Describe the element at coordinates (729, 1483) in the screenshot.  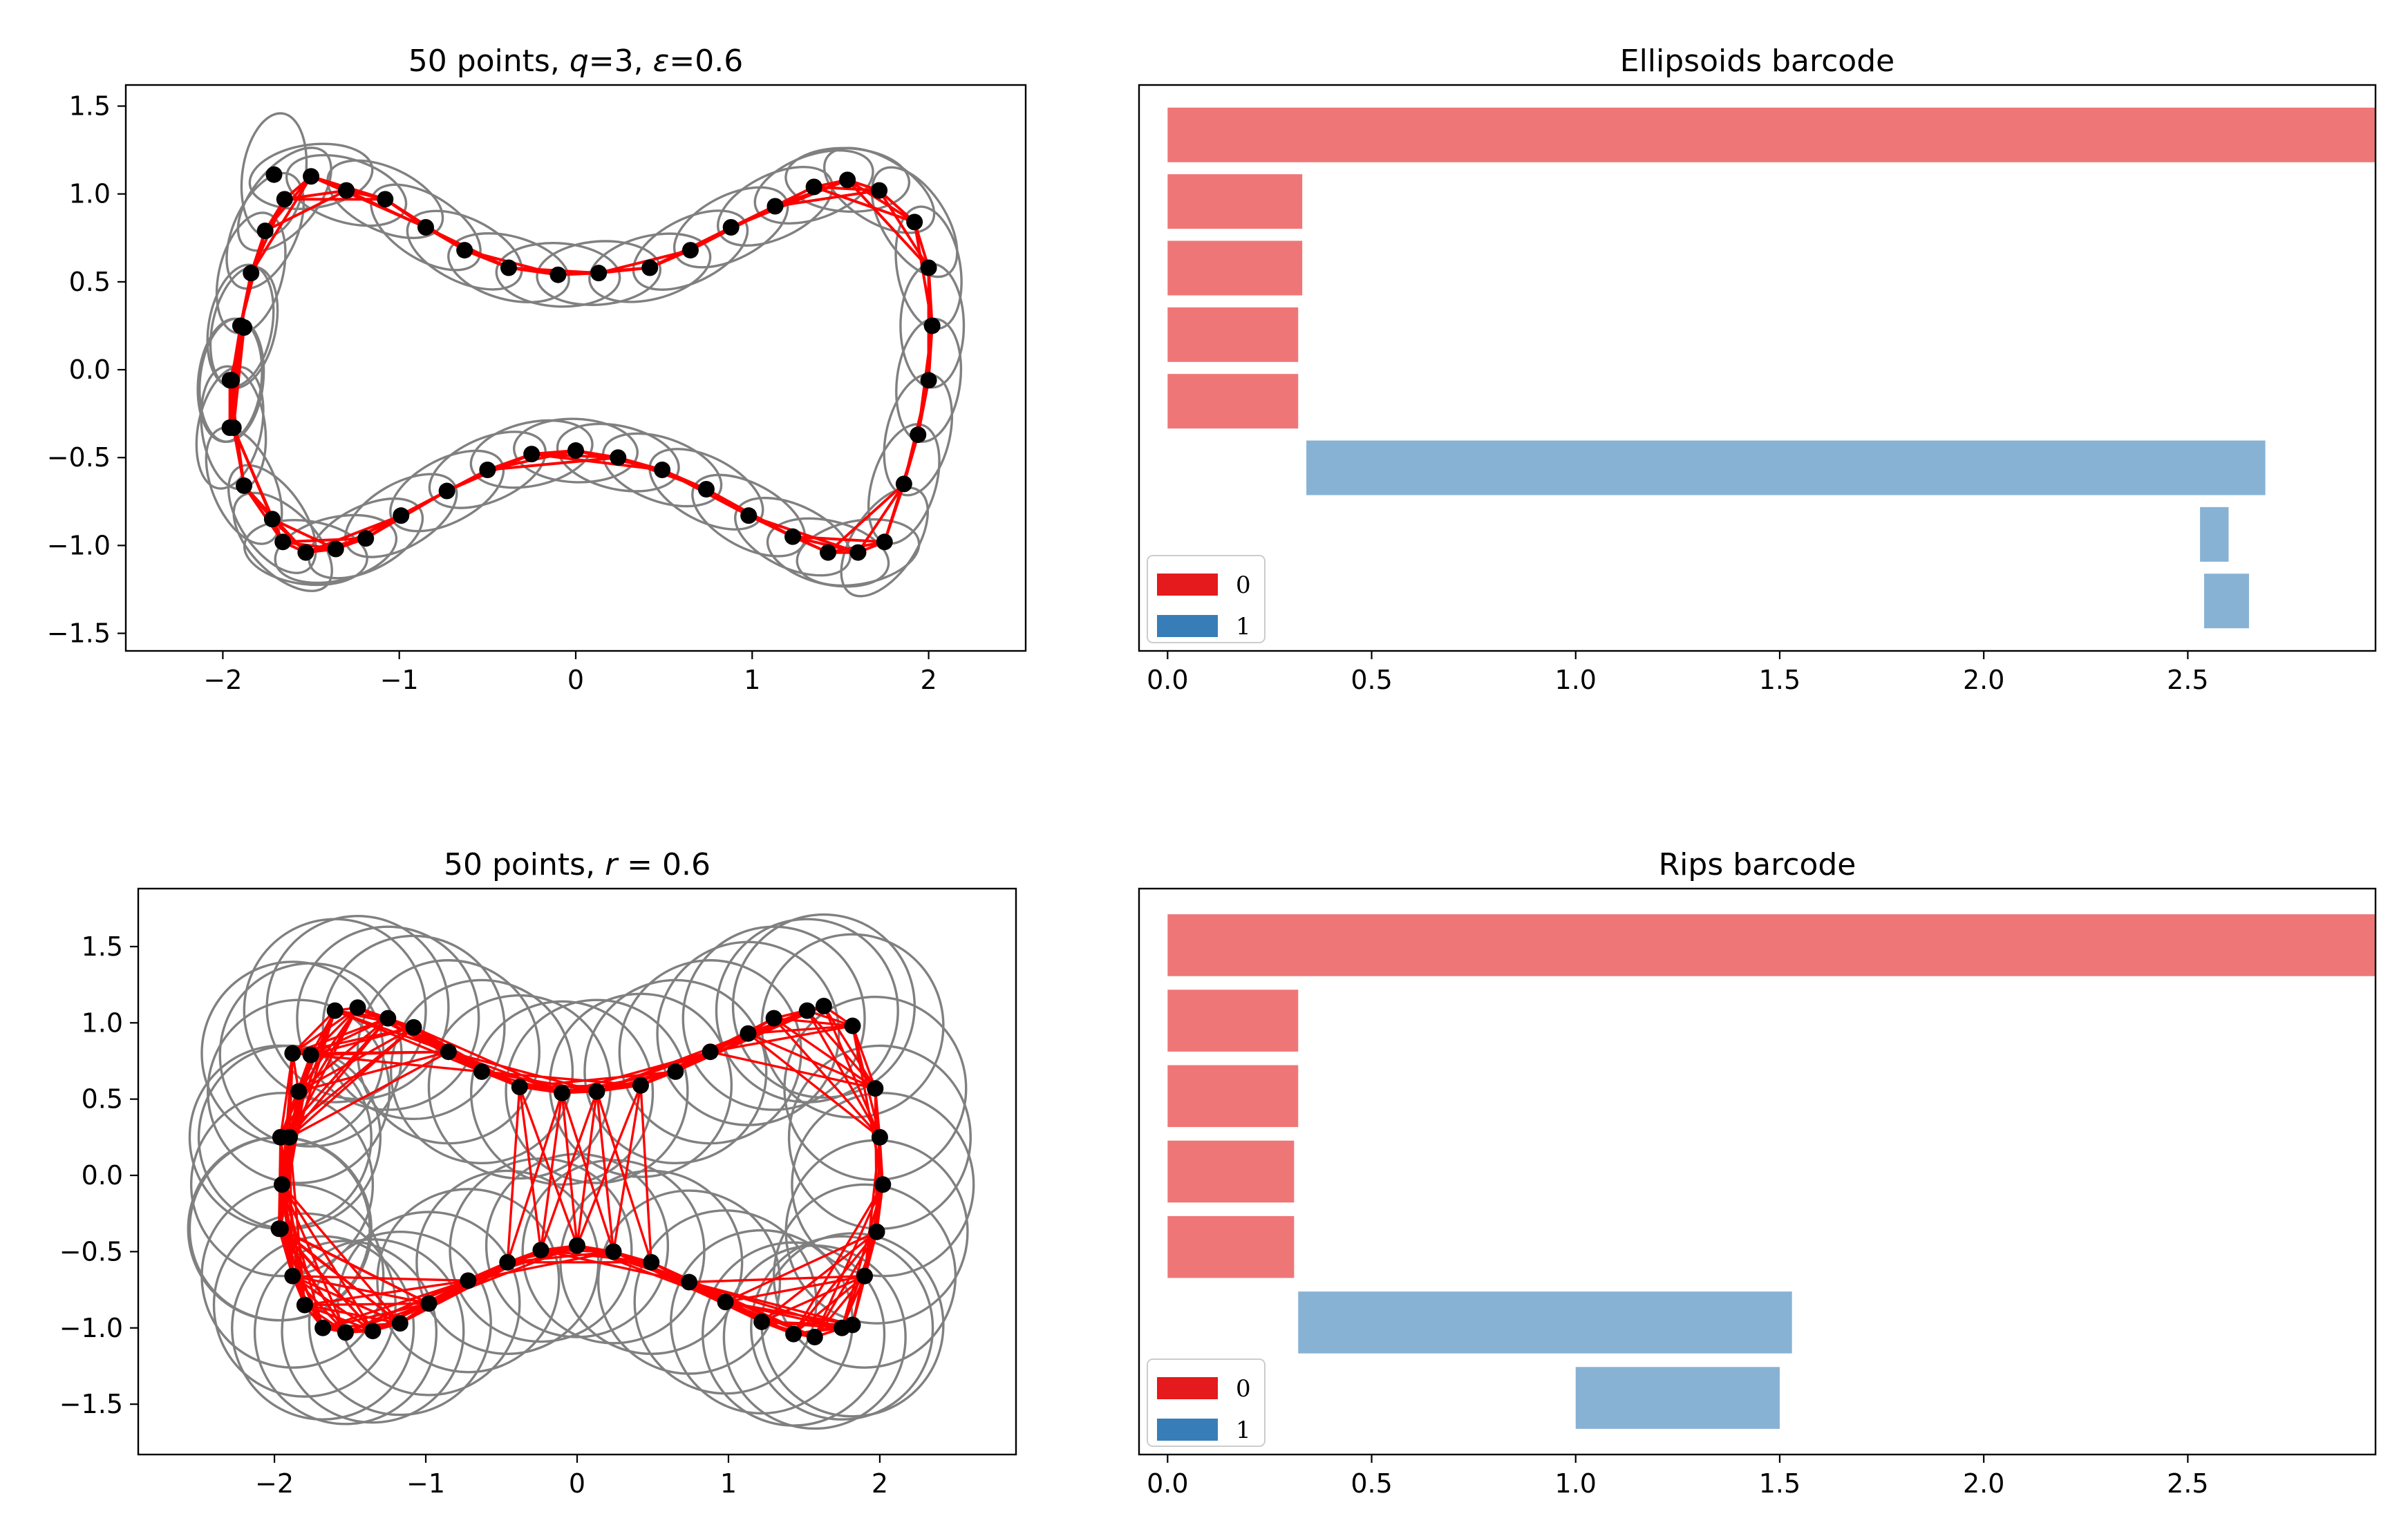
I see `x-tick-label: 1` at that location.